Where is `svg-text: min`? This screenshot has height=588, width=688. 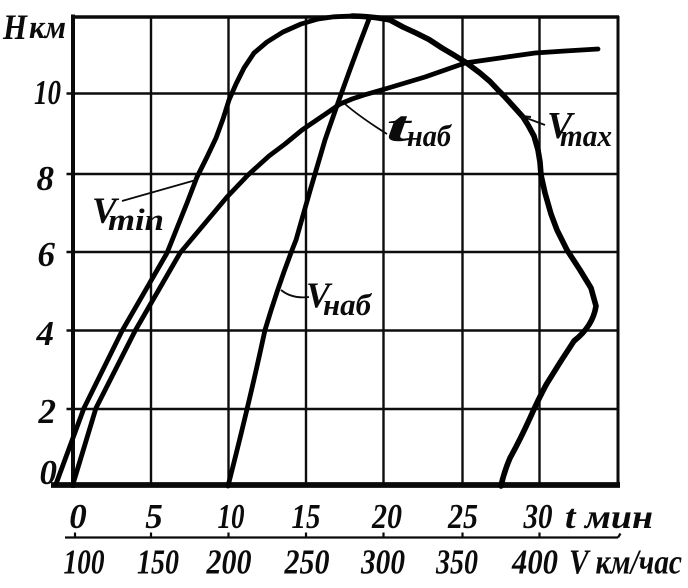 svg-text: min is located at coordinates (136, 219).